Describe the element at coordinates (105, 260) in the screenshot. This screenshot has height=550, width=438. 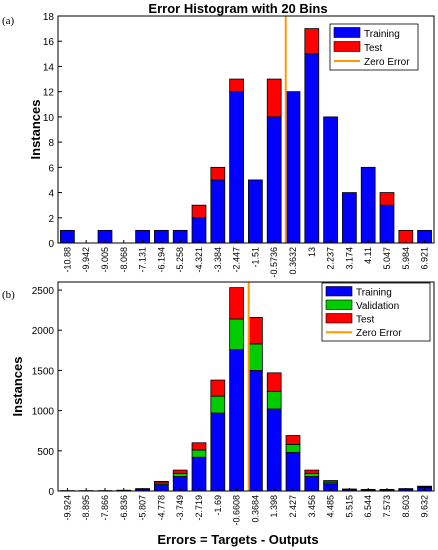
I see `x-tick-label: -9.005` at that location.